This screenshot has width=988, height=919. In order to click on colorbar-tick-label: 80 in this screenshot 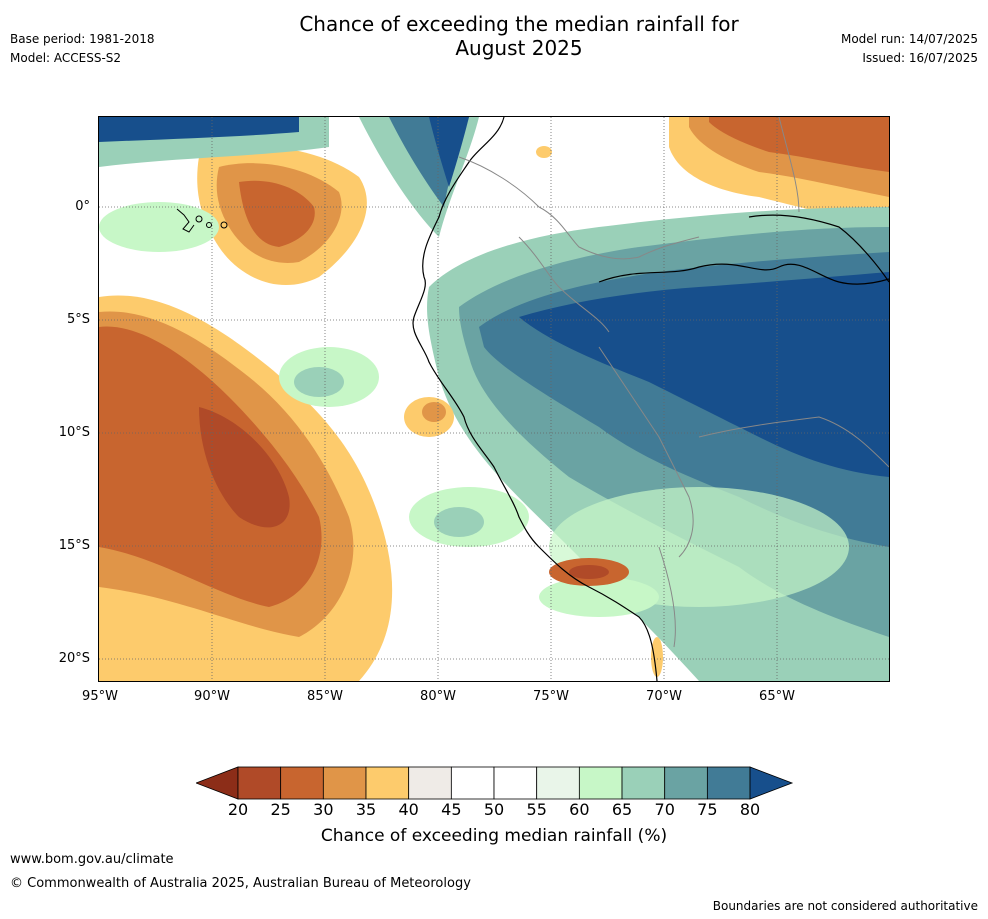, I will do `click(750, 809)`.